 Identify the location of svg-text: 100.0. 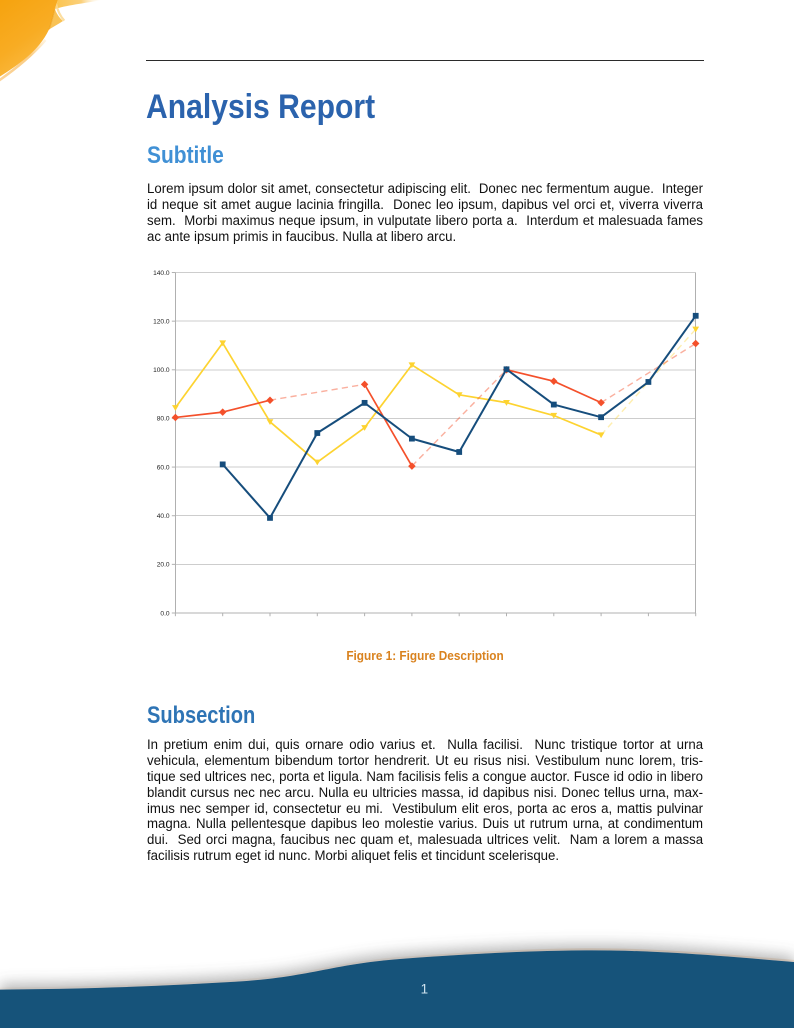
(161, 370).